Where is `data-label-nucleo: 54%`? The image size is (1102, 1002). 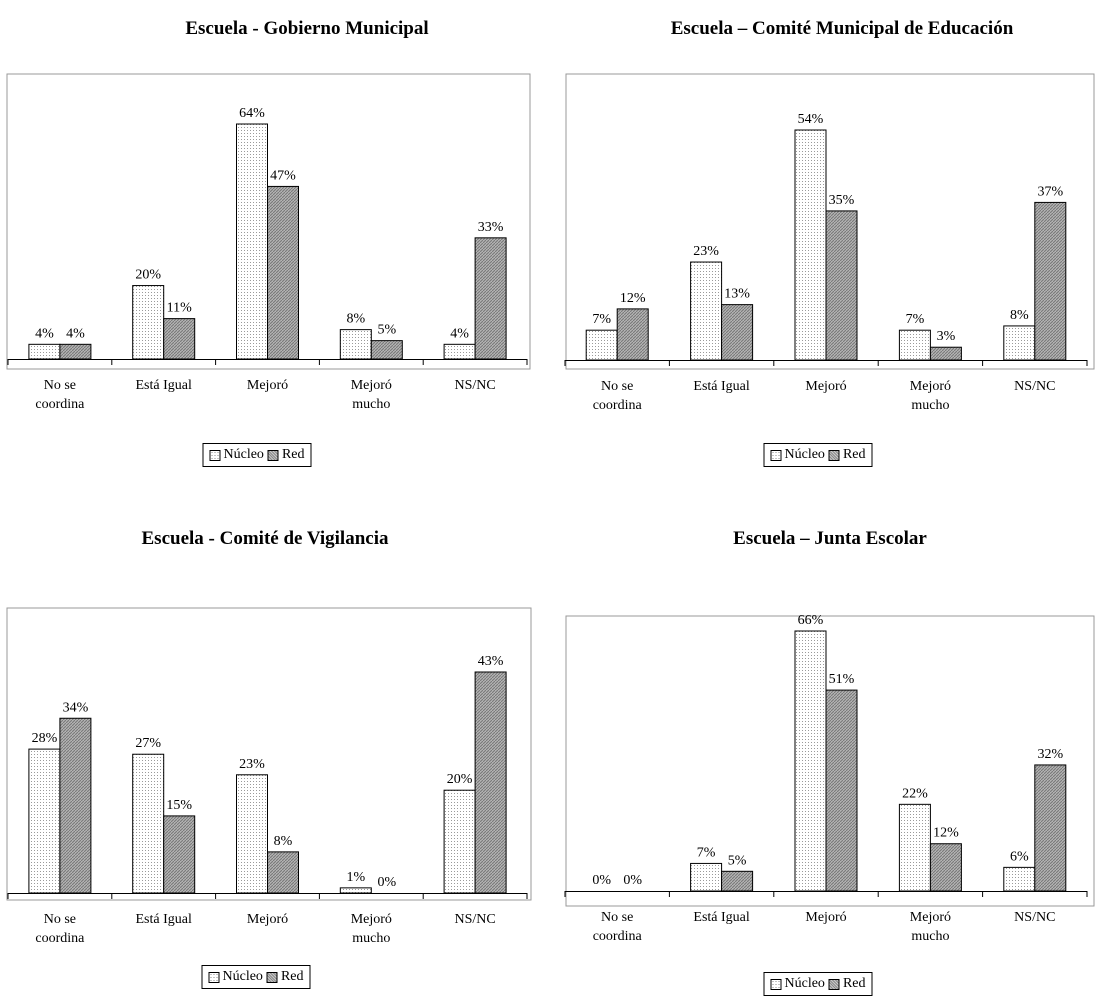
data-label-nucleo: 54% is located at coordinates (811, 119).